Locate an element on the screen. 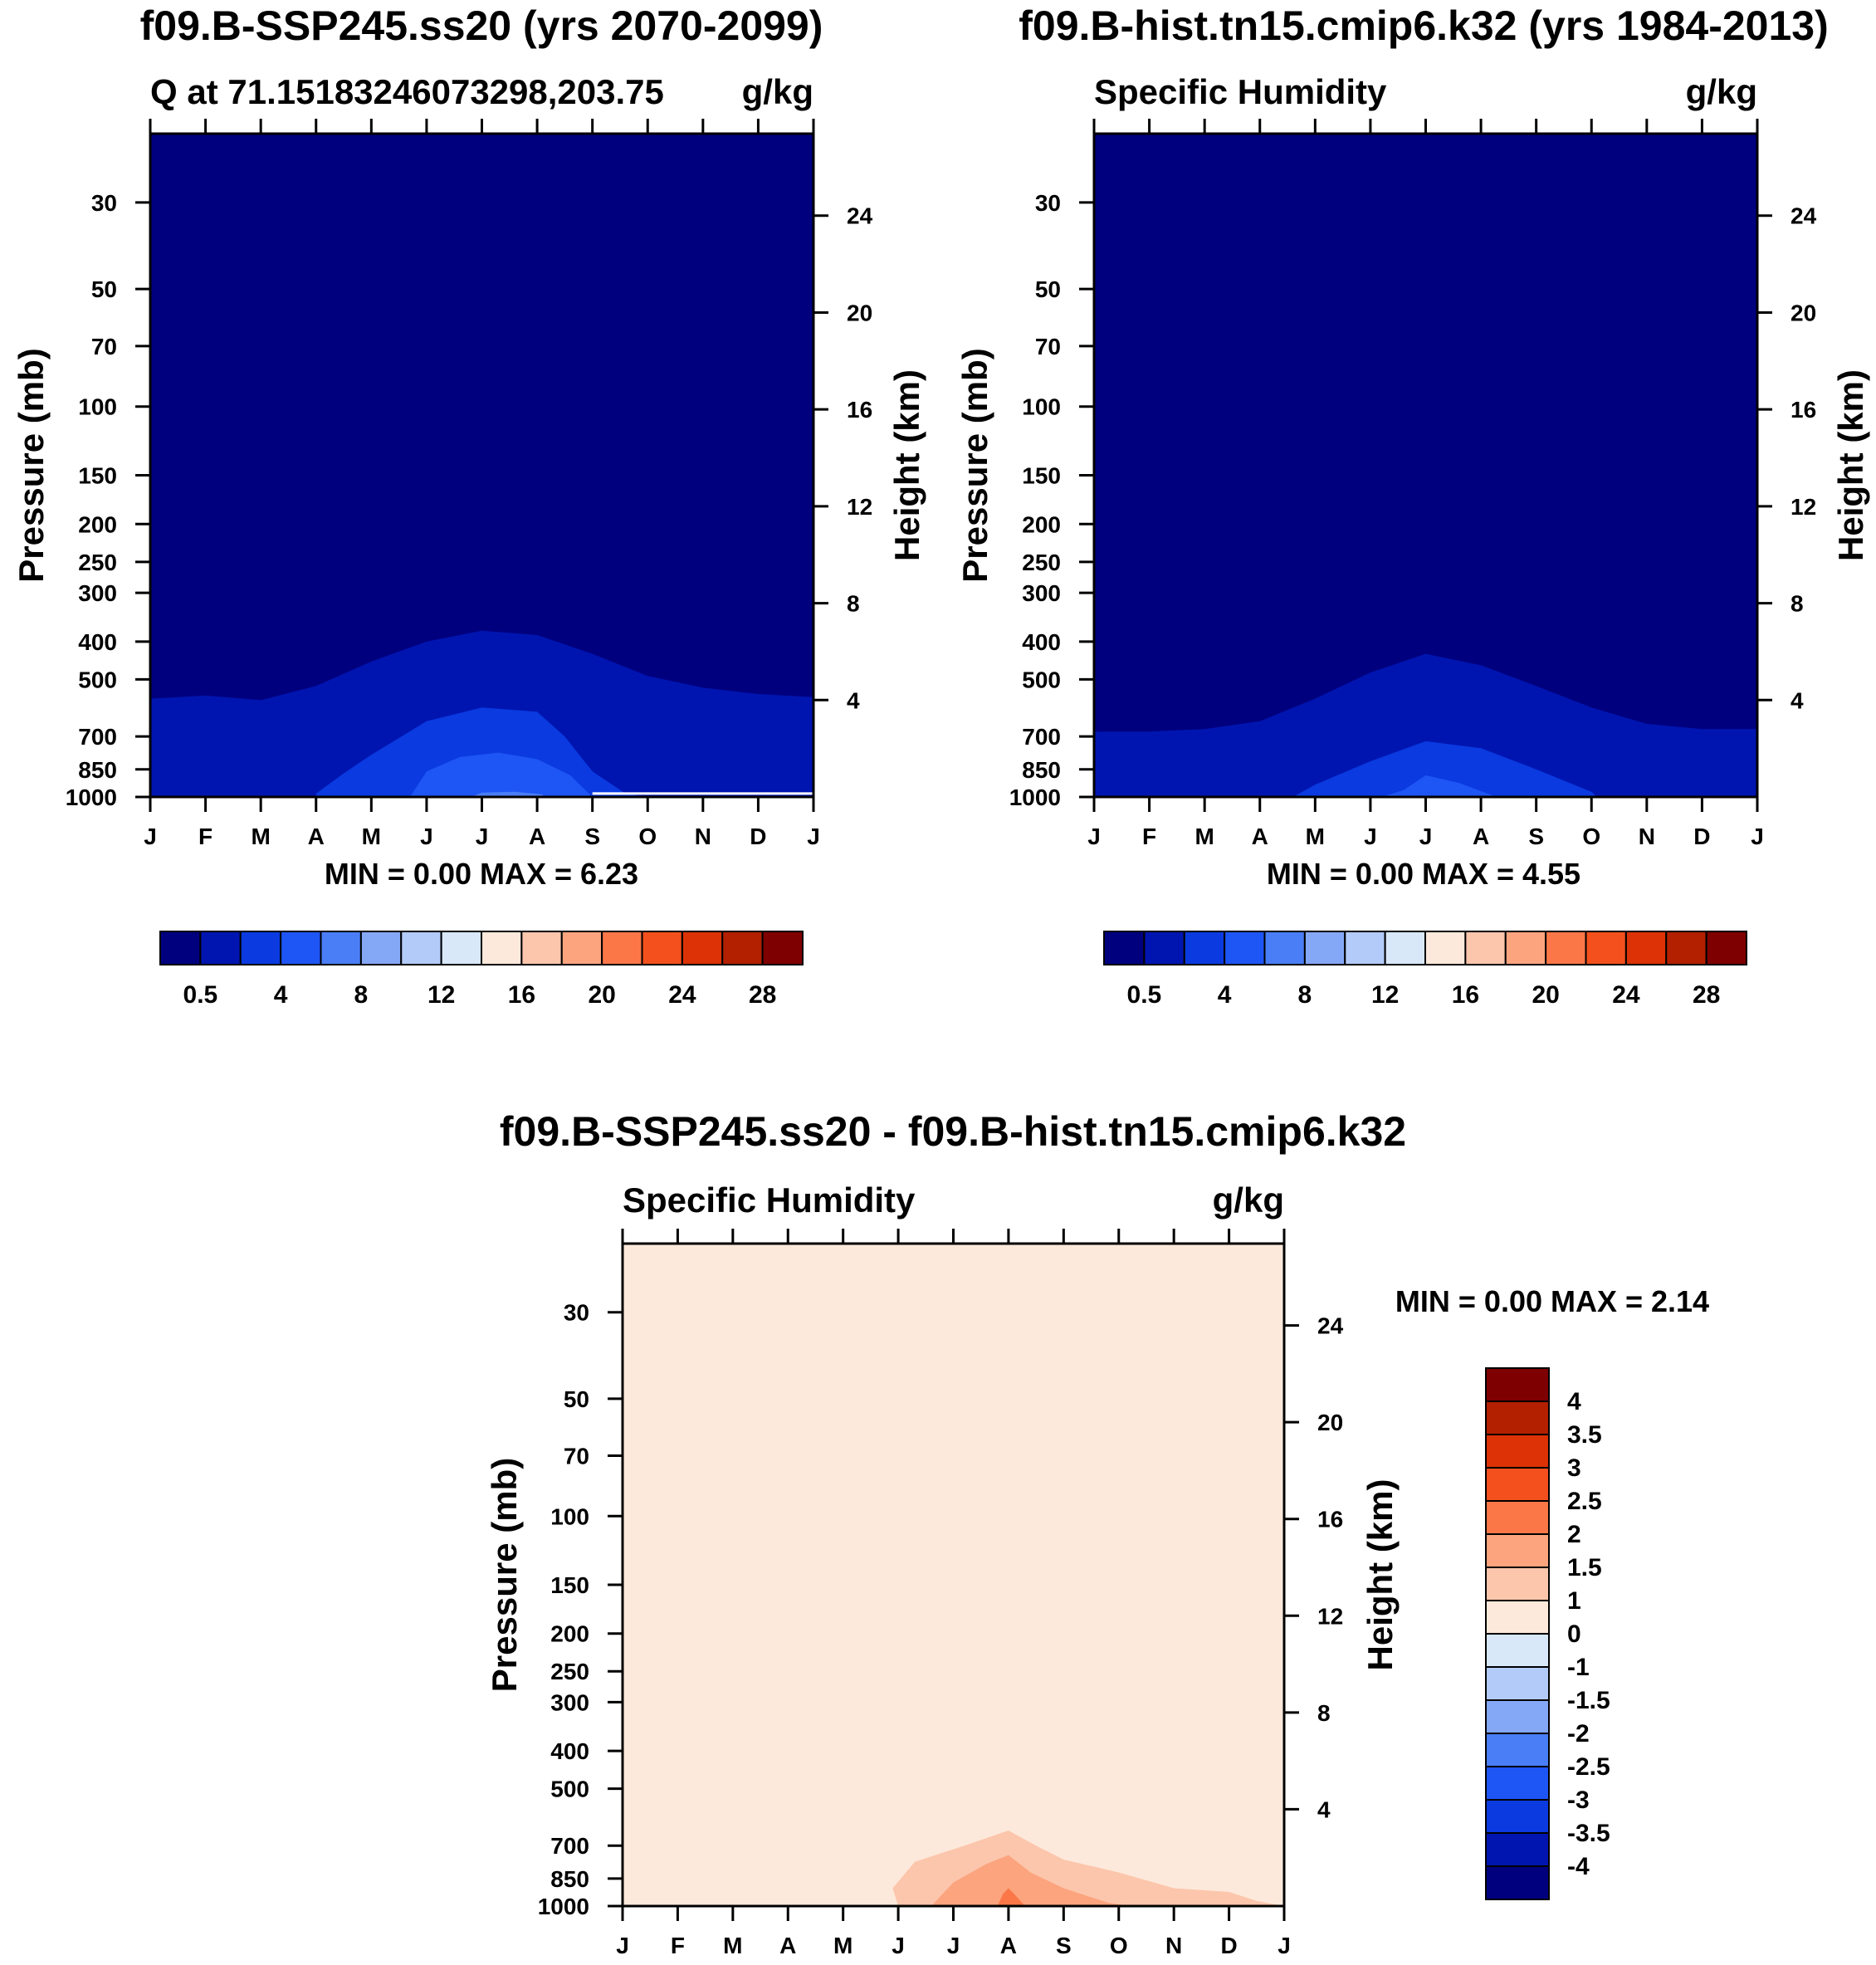 The width and height of the screenshot is (1876, 1965). chart-subtitle-left: Specific Humidity is located at coordinates (770, 1200).